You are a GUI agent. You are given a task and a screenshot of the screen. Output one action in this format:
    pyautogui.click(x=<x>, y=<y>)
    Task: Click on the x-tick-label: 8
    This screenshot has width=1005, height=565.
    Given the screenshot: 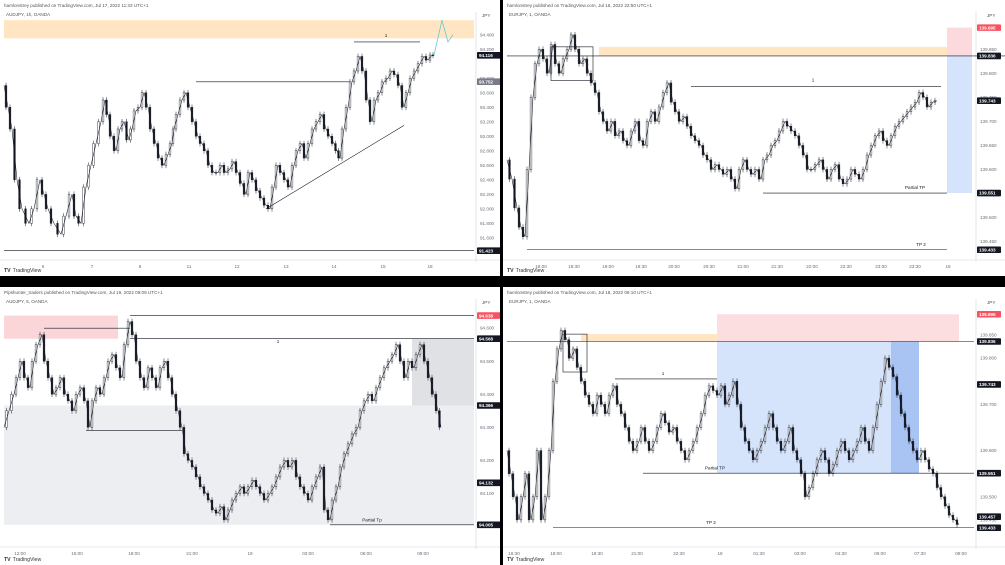 What is the action you would take?
    pyautogui.click(x=140, y=266)
    